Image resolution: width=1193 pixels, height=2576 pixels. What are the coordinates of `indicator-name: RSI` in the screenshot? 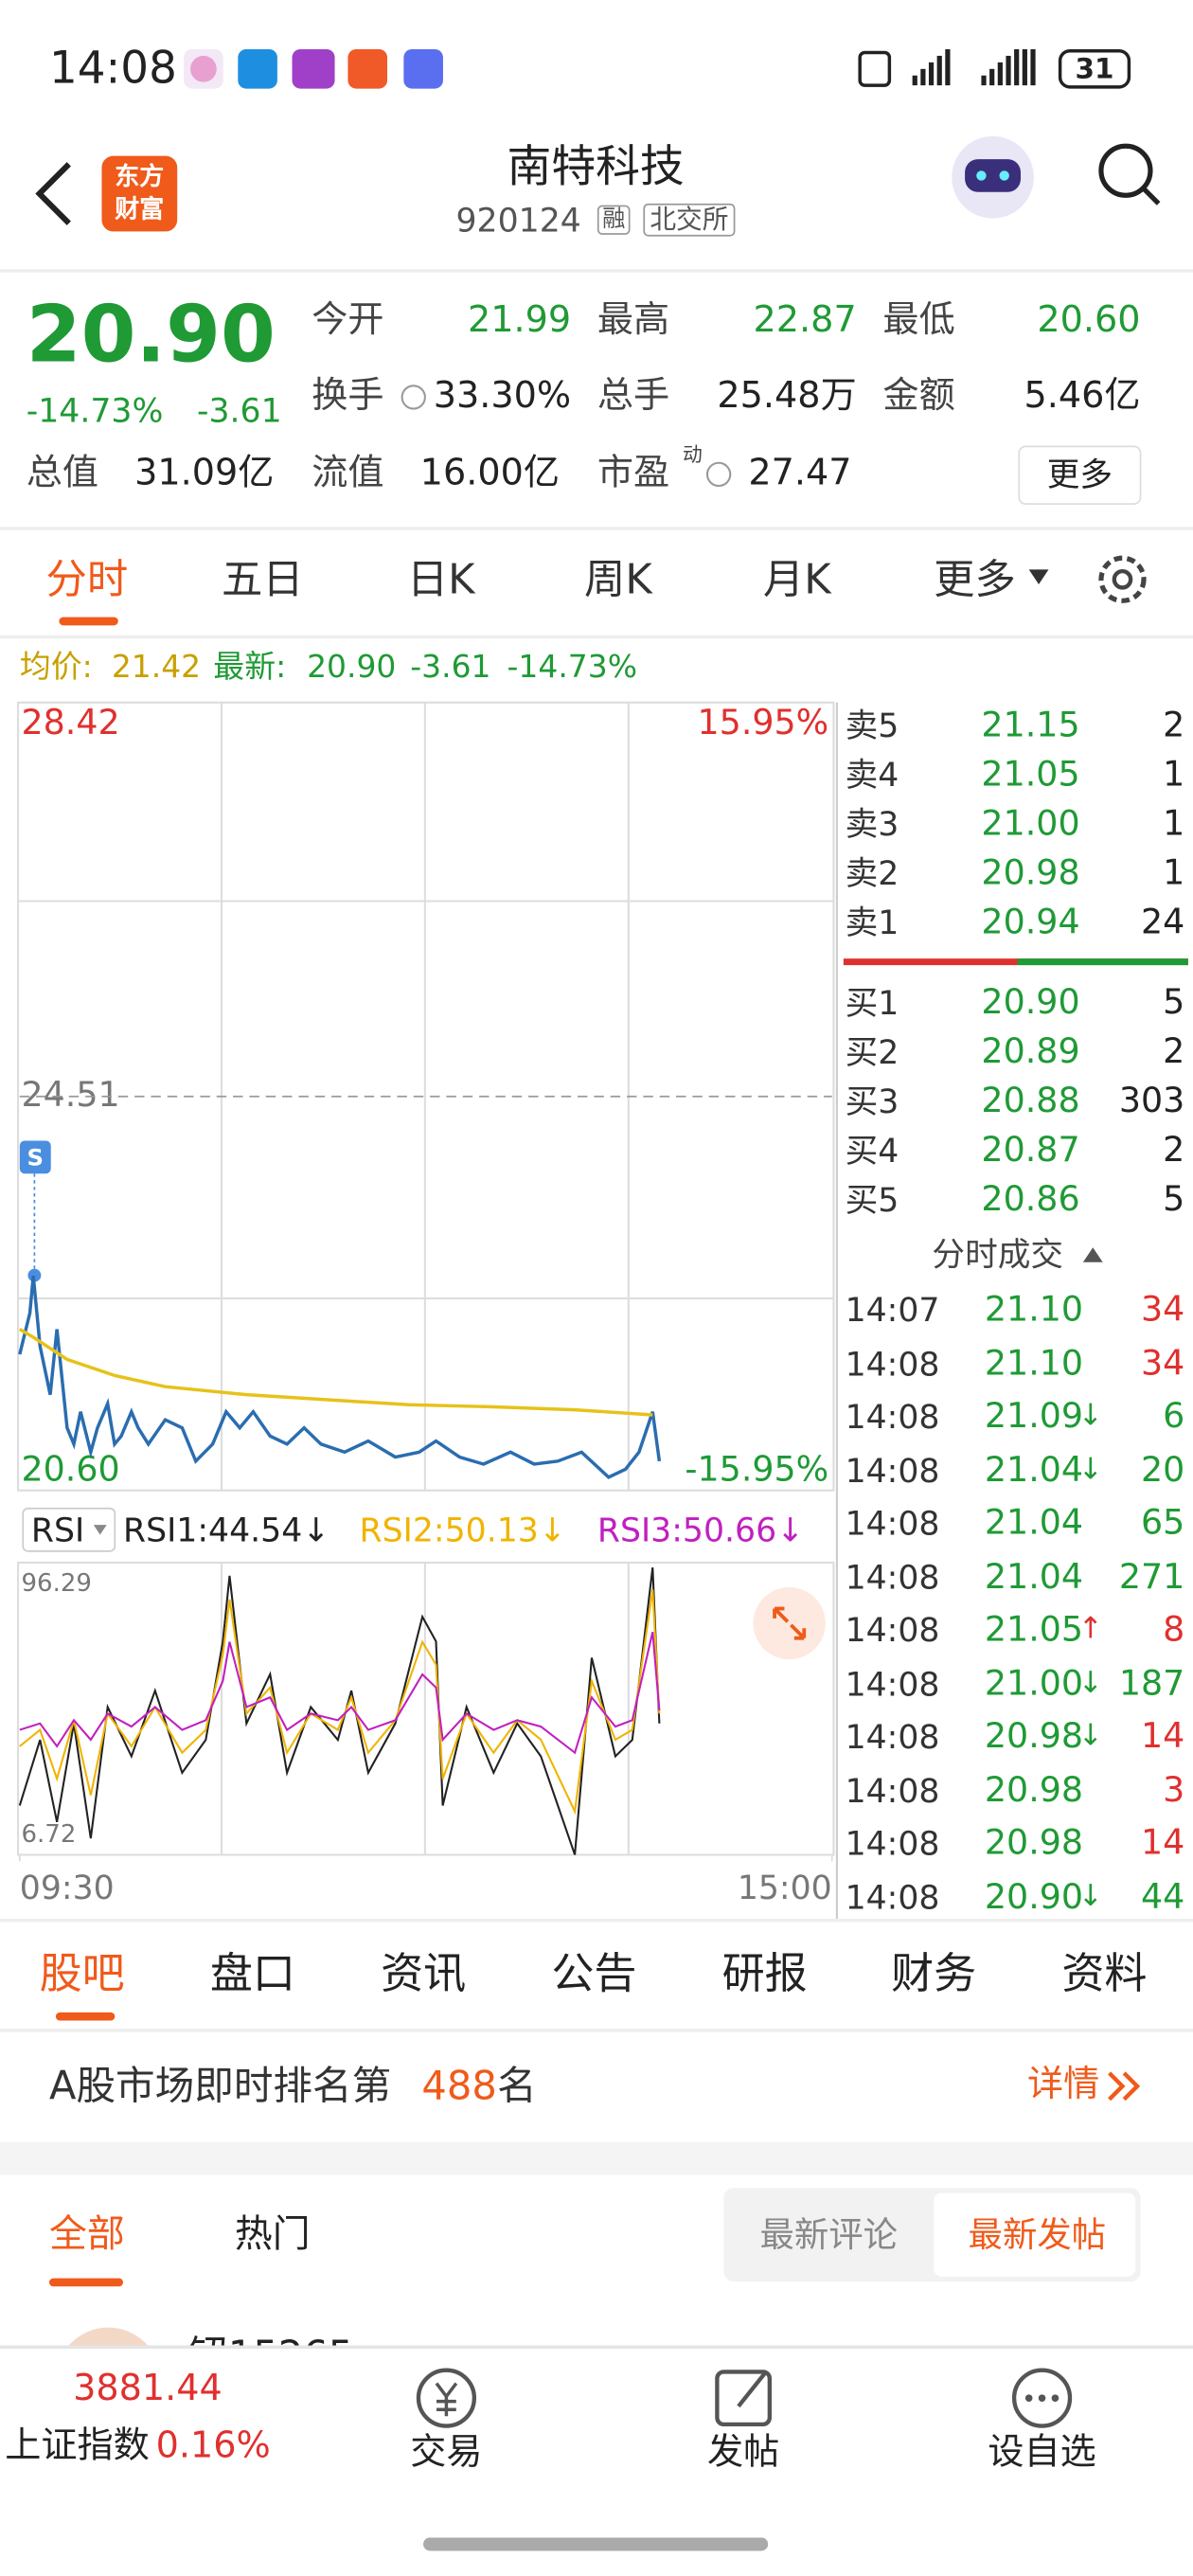 It's located at (57, 1530).